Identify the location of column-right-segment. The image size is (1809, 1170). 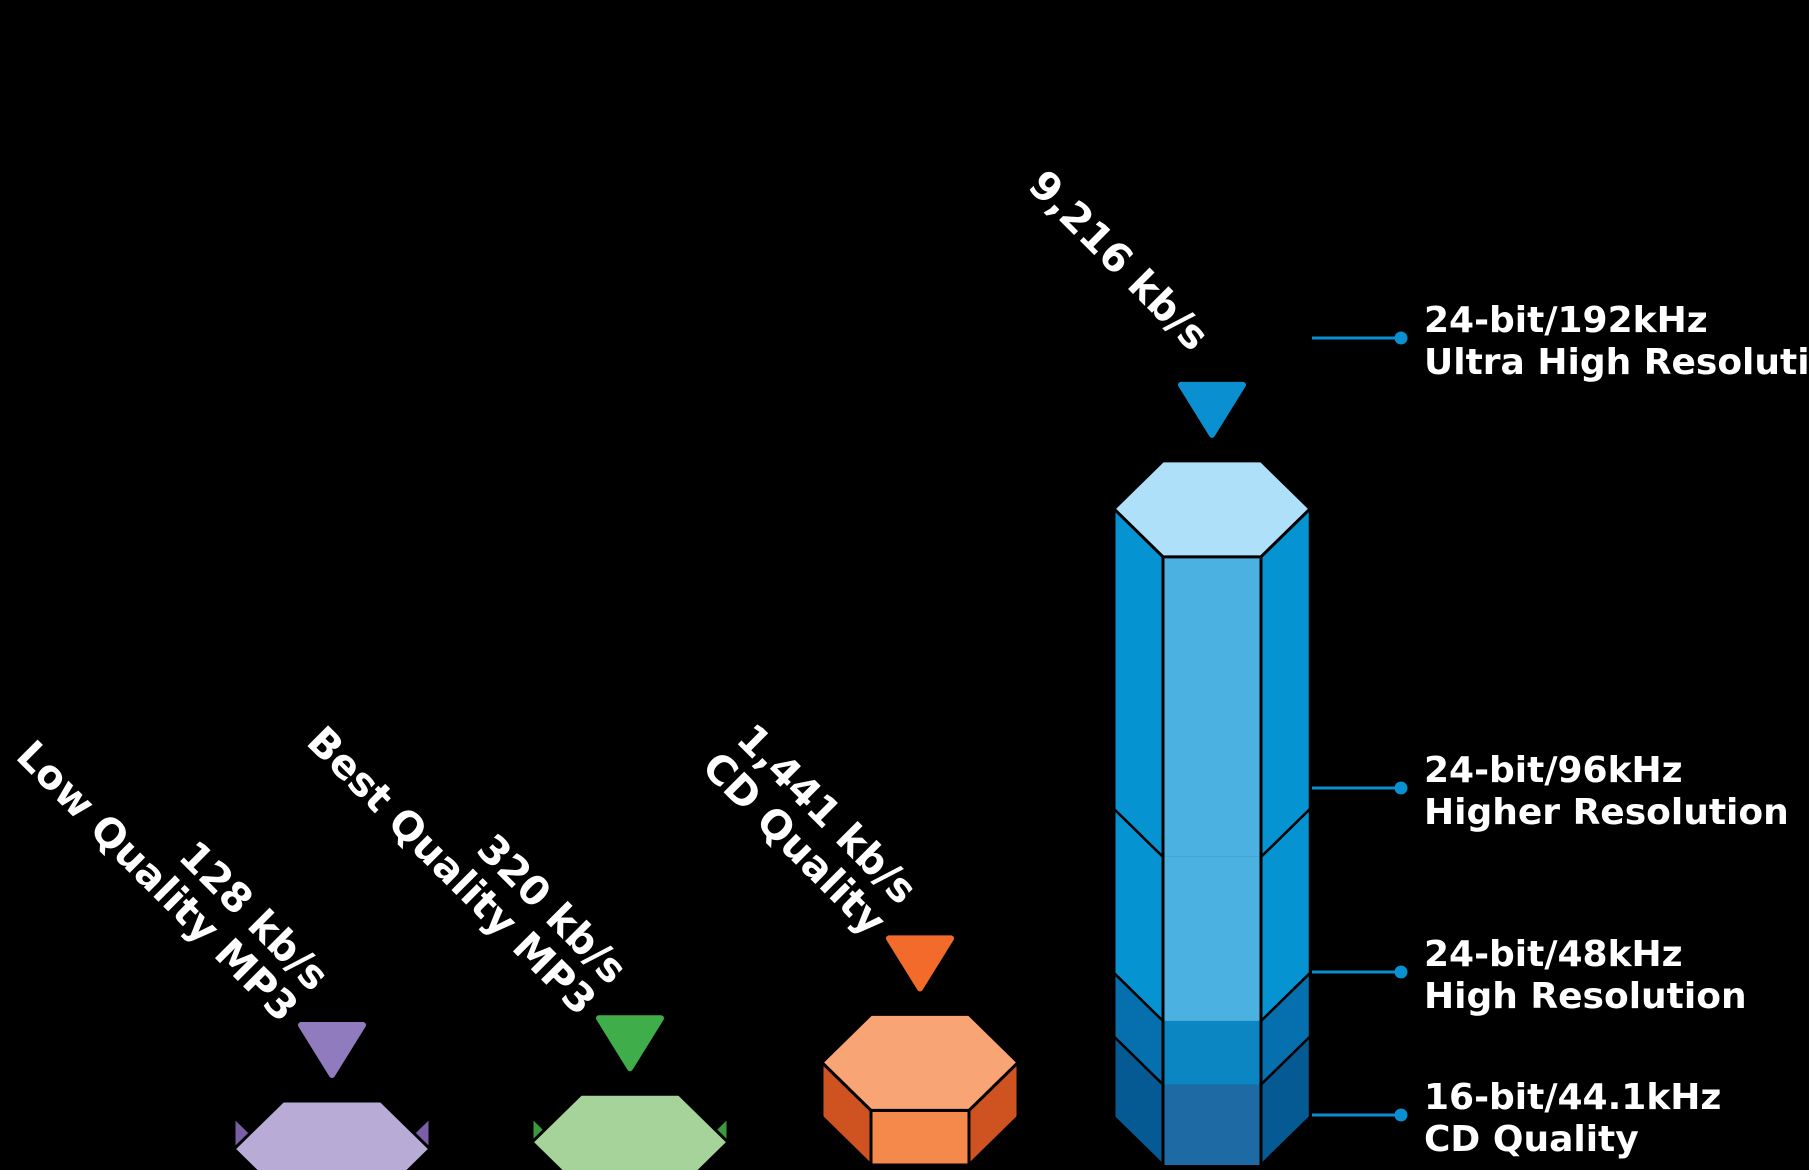
(1285, 683).